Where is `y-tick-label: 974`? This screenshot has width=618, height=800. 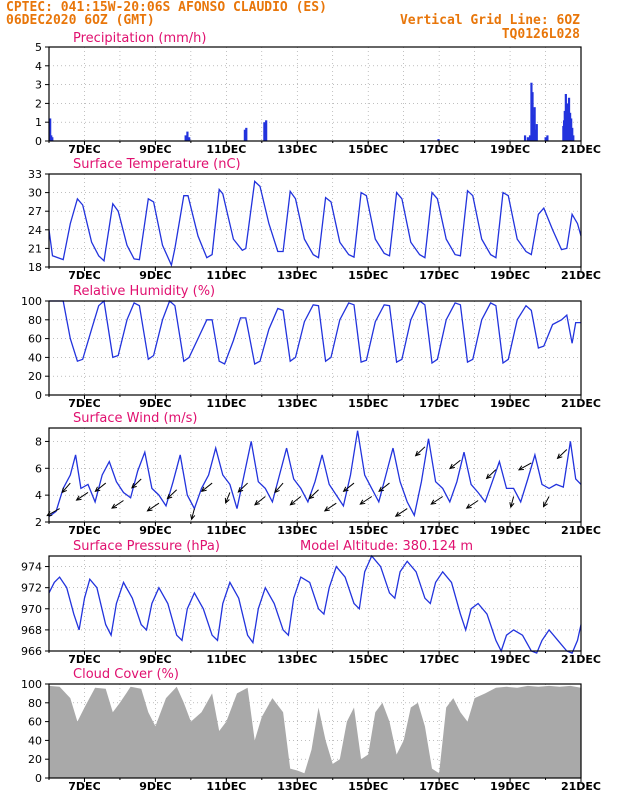
y-tick-label: 974 is located at coordinates (31, 567).